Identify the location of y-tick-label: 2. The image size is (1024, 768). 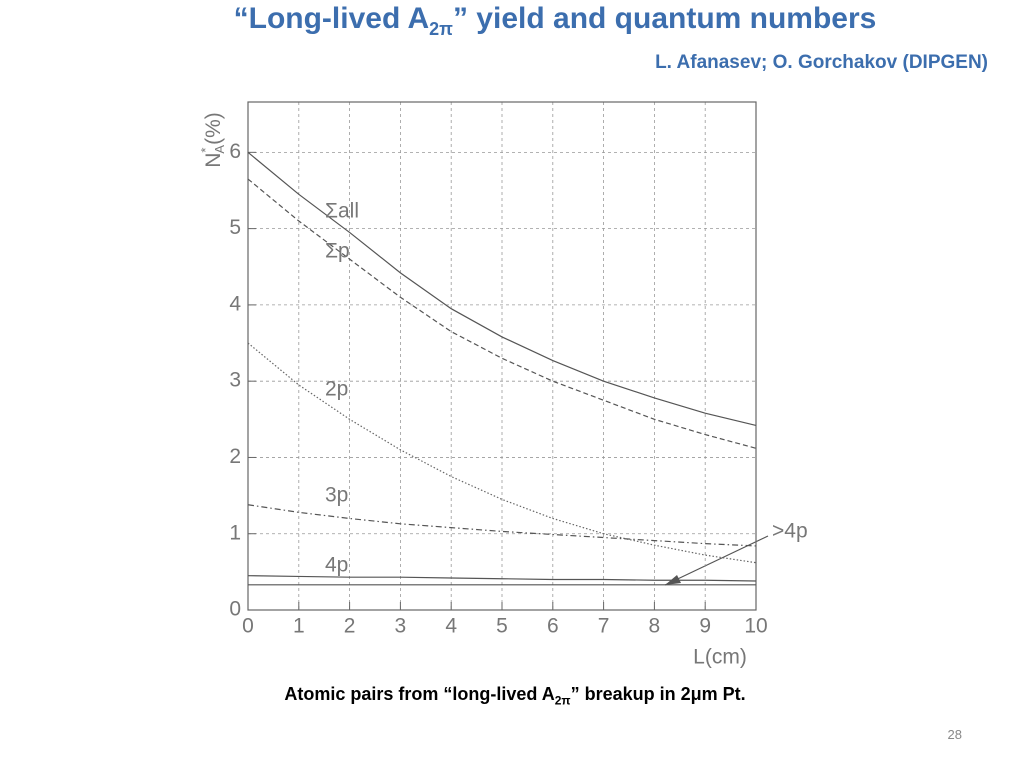
(235, 456).